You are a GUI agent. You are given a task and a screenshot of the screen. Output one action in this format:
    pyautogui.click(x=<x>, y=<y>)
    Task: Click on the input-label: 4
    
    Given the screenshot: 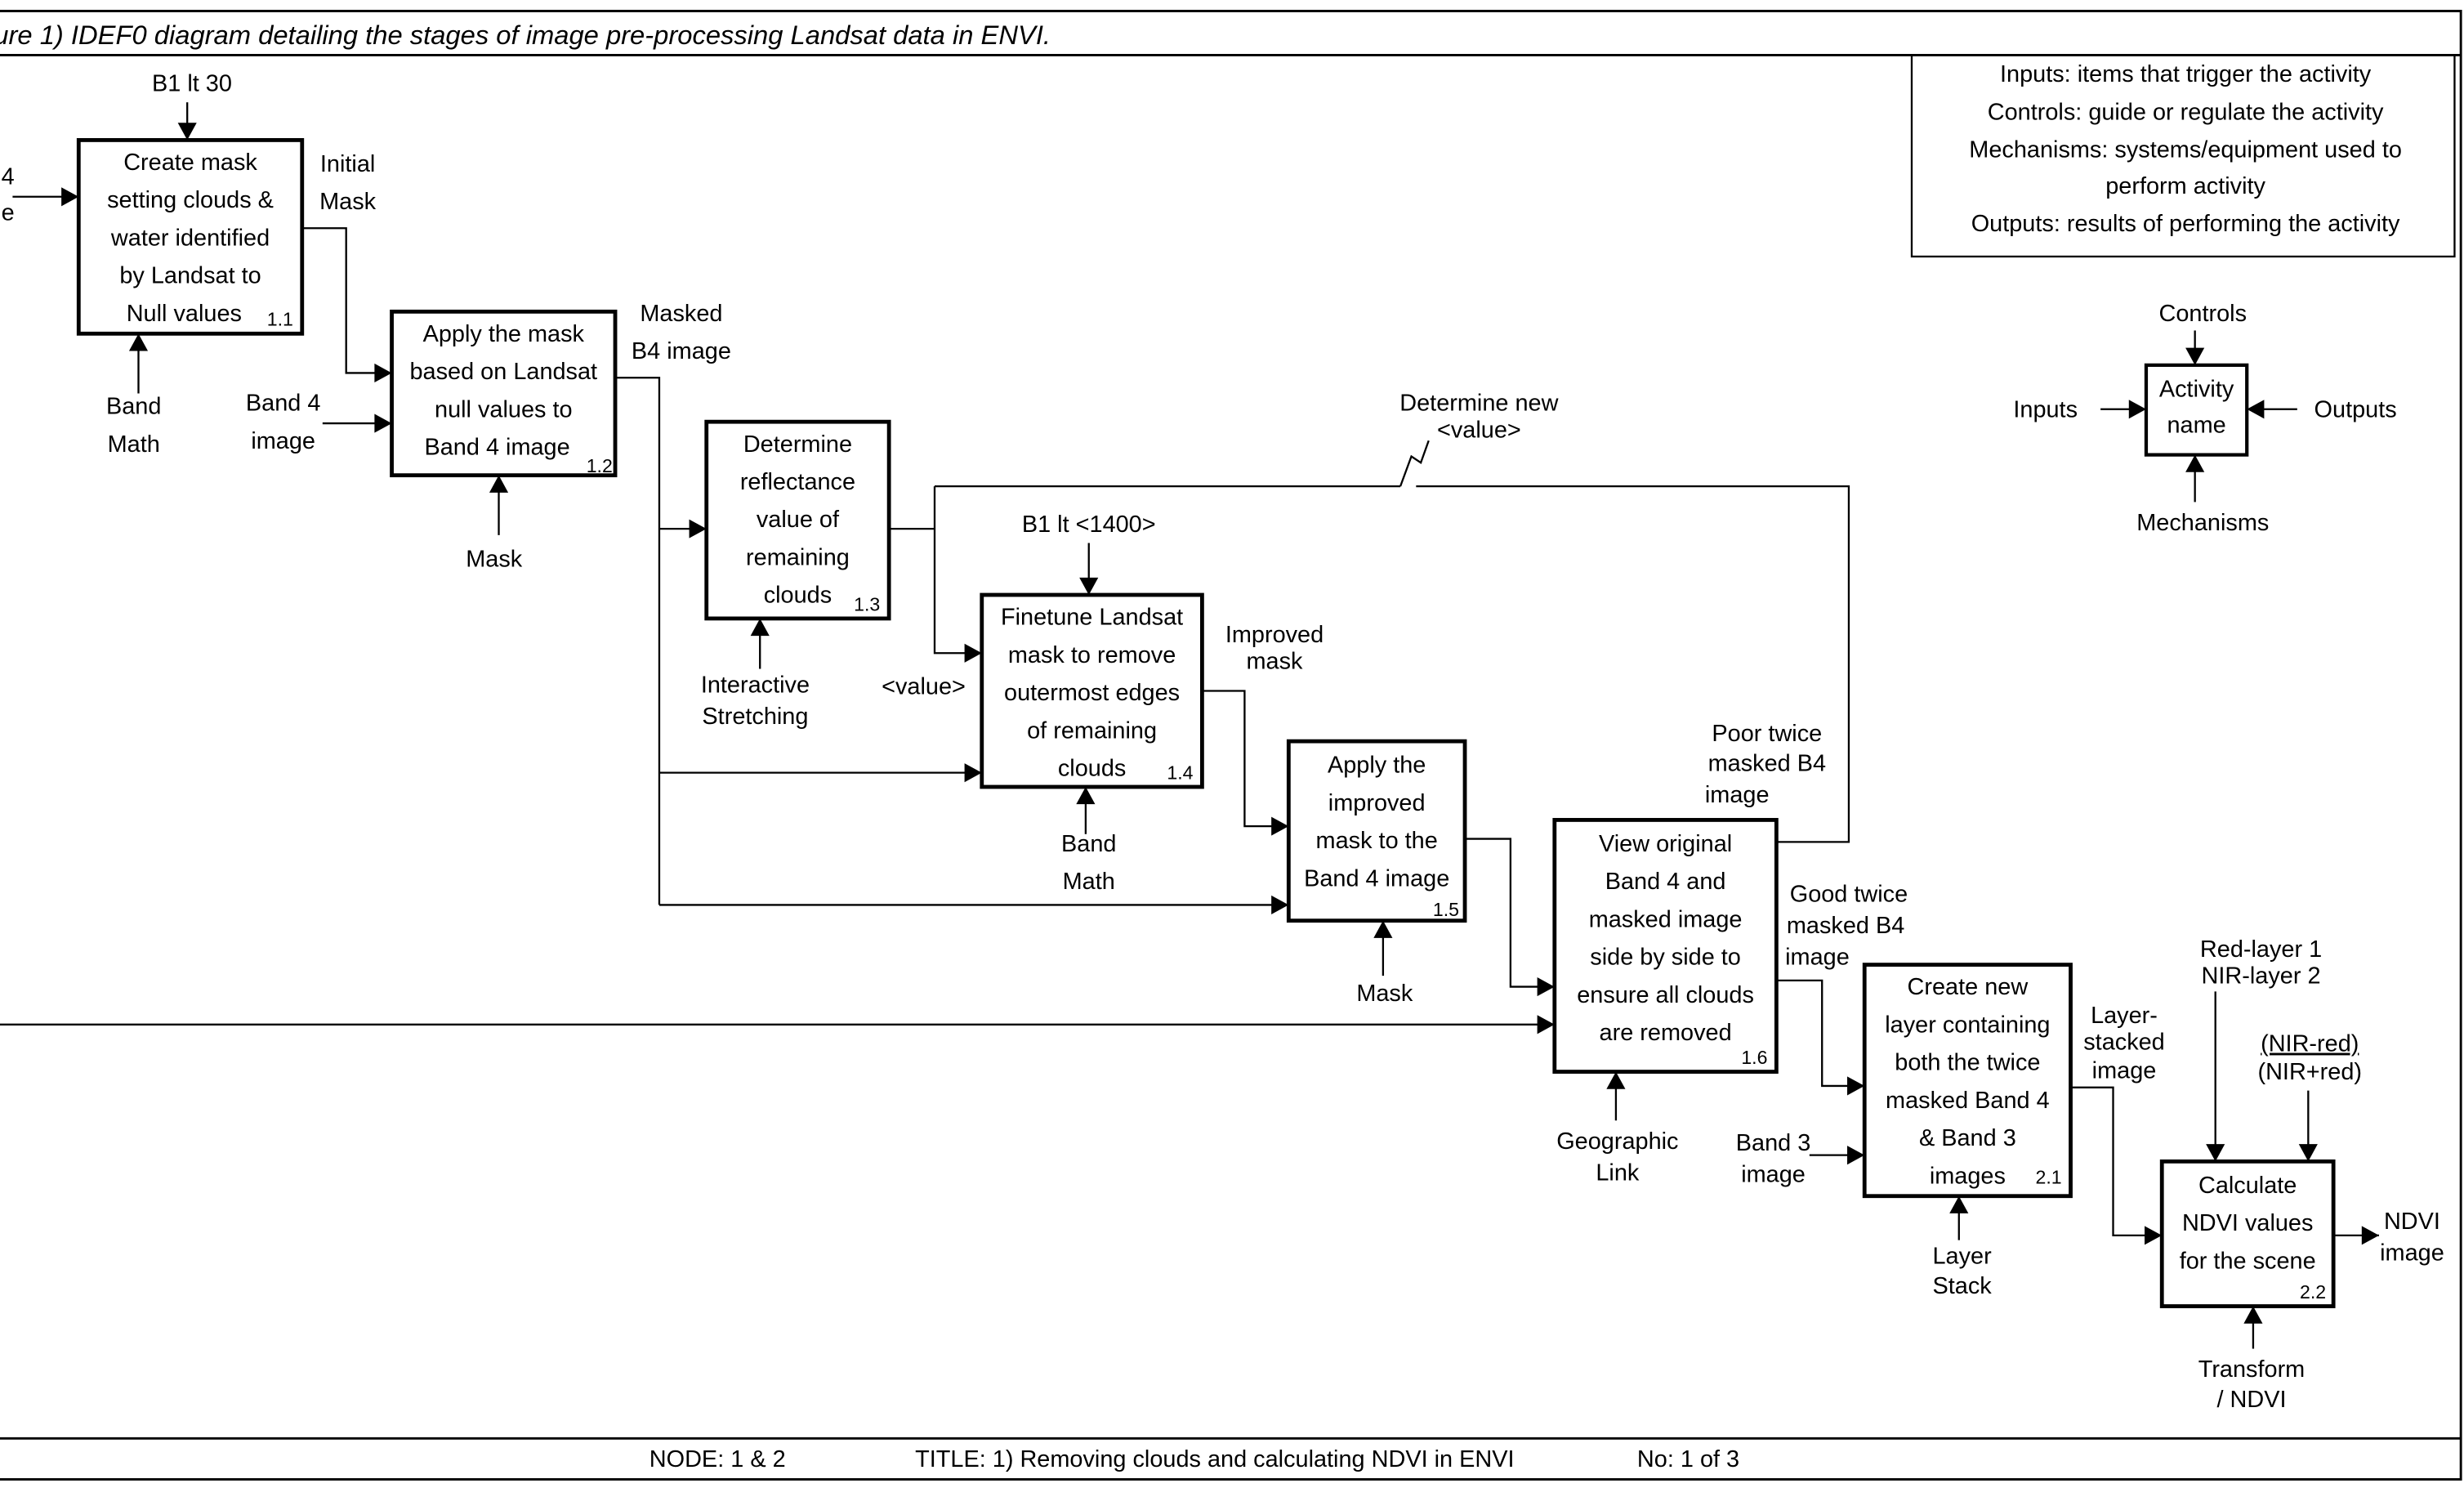 What is the action you would take?
    pyautogui.click(x=8, y=176)
    